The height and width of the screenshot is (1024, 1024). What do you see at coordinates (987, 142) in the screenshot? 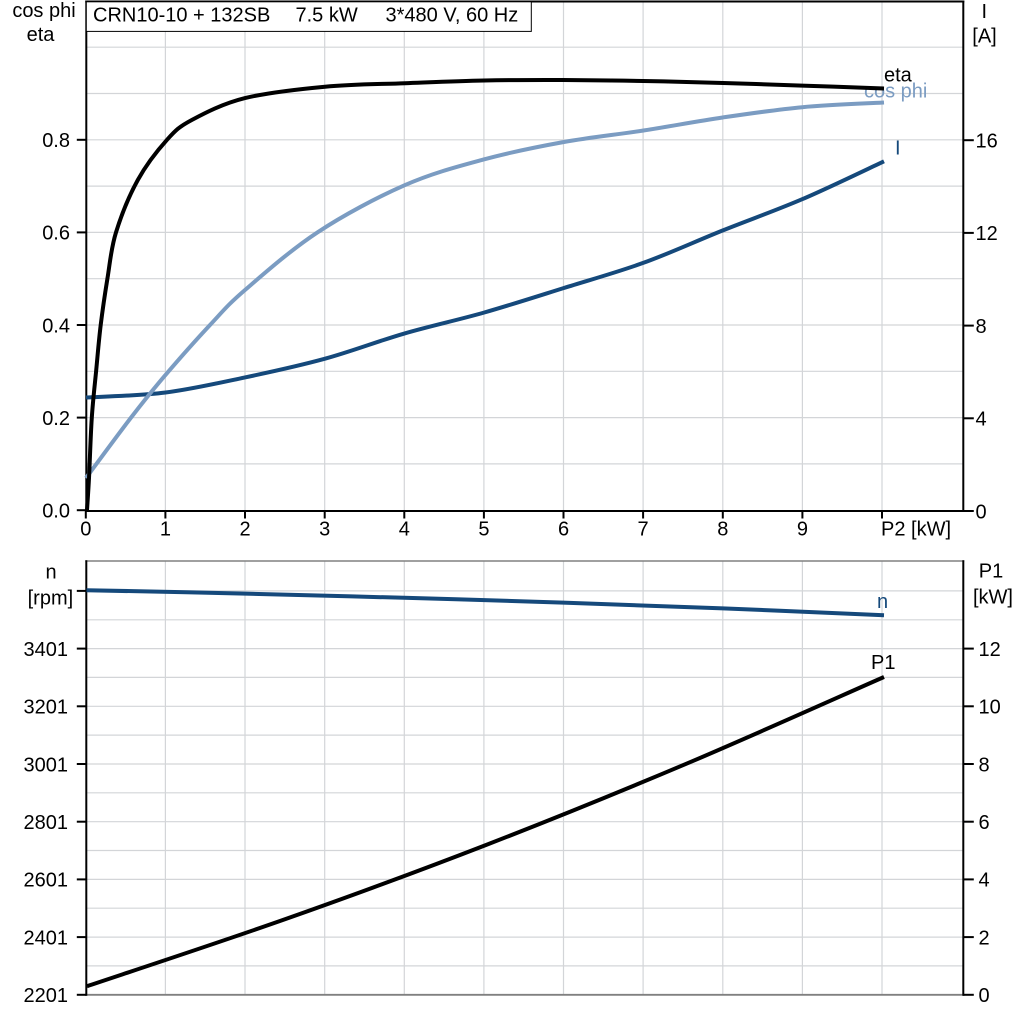
I see `svg-text: 16` at bounding box center [987, 142].